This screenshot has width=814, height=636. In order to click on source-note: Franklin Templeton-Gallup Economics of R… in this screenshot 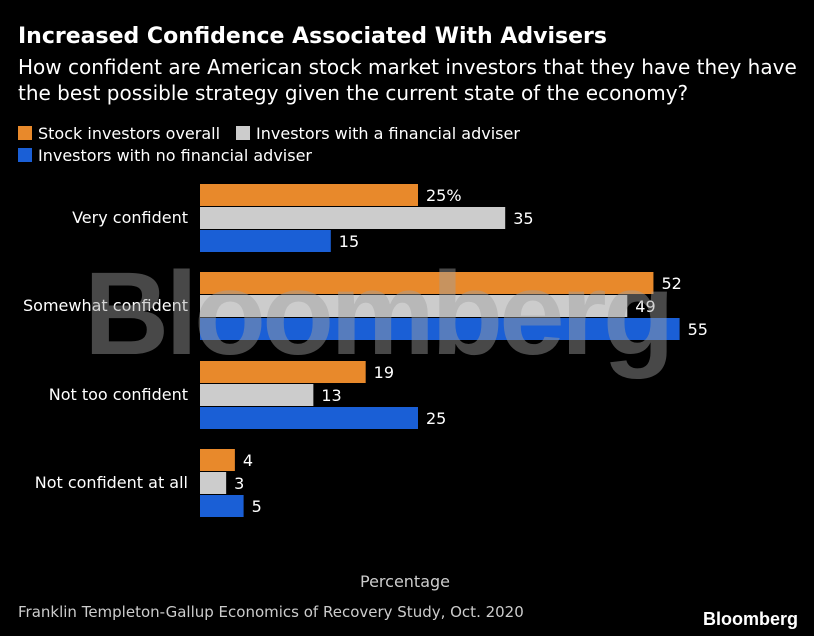, I will do `click(271, 612)`.